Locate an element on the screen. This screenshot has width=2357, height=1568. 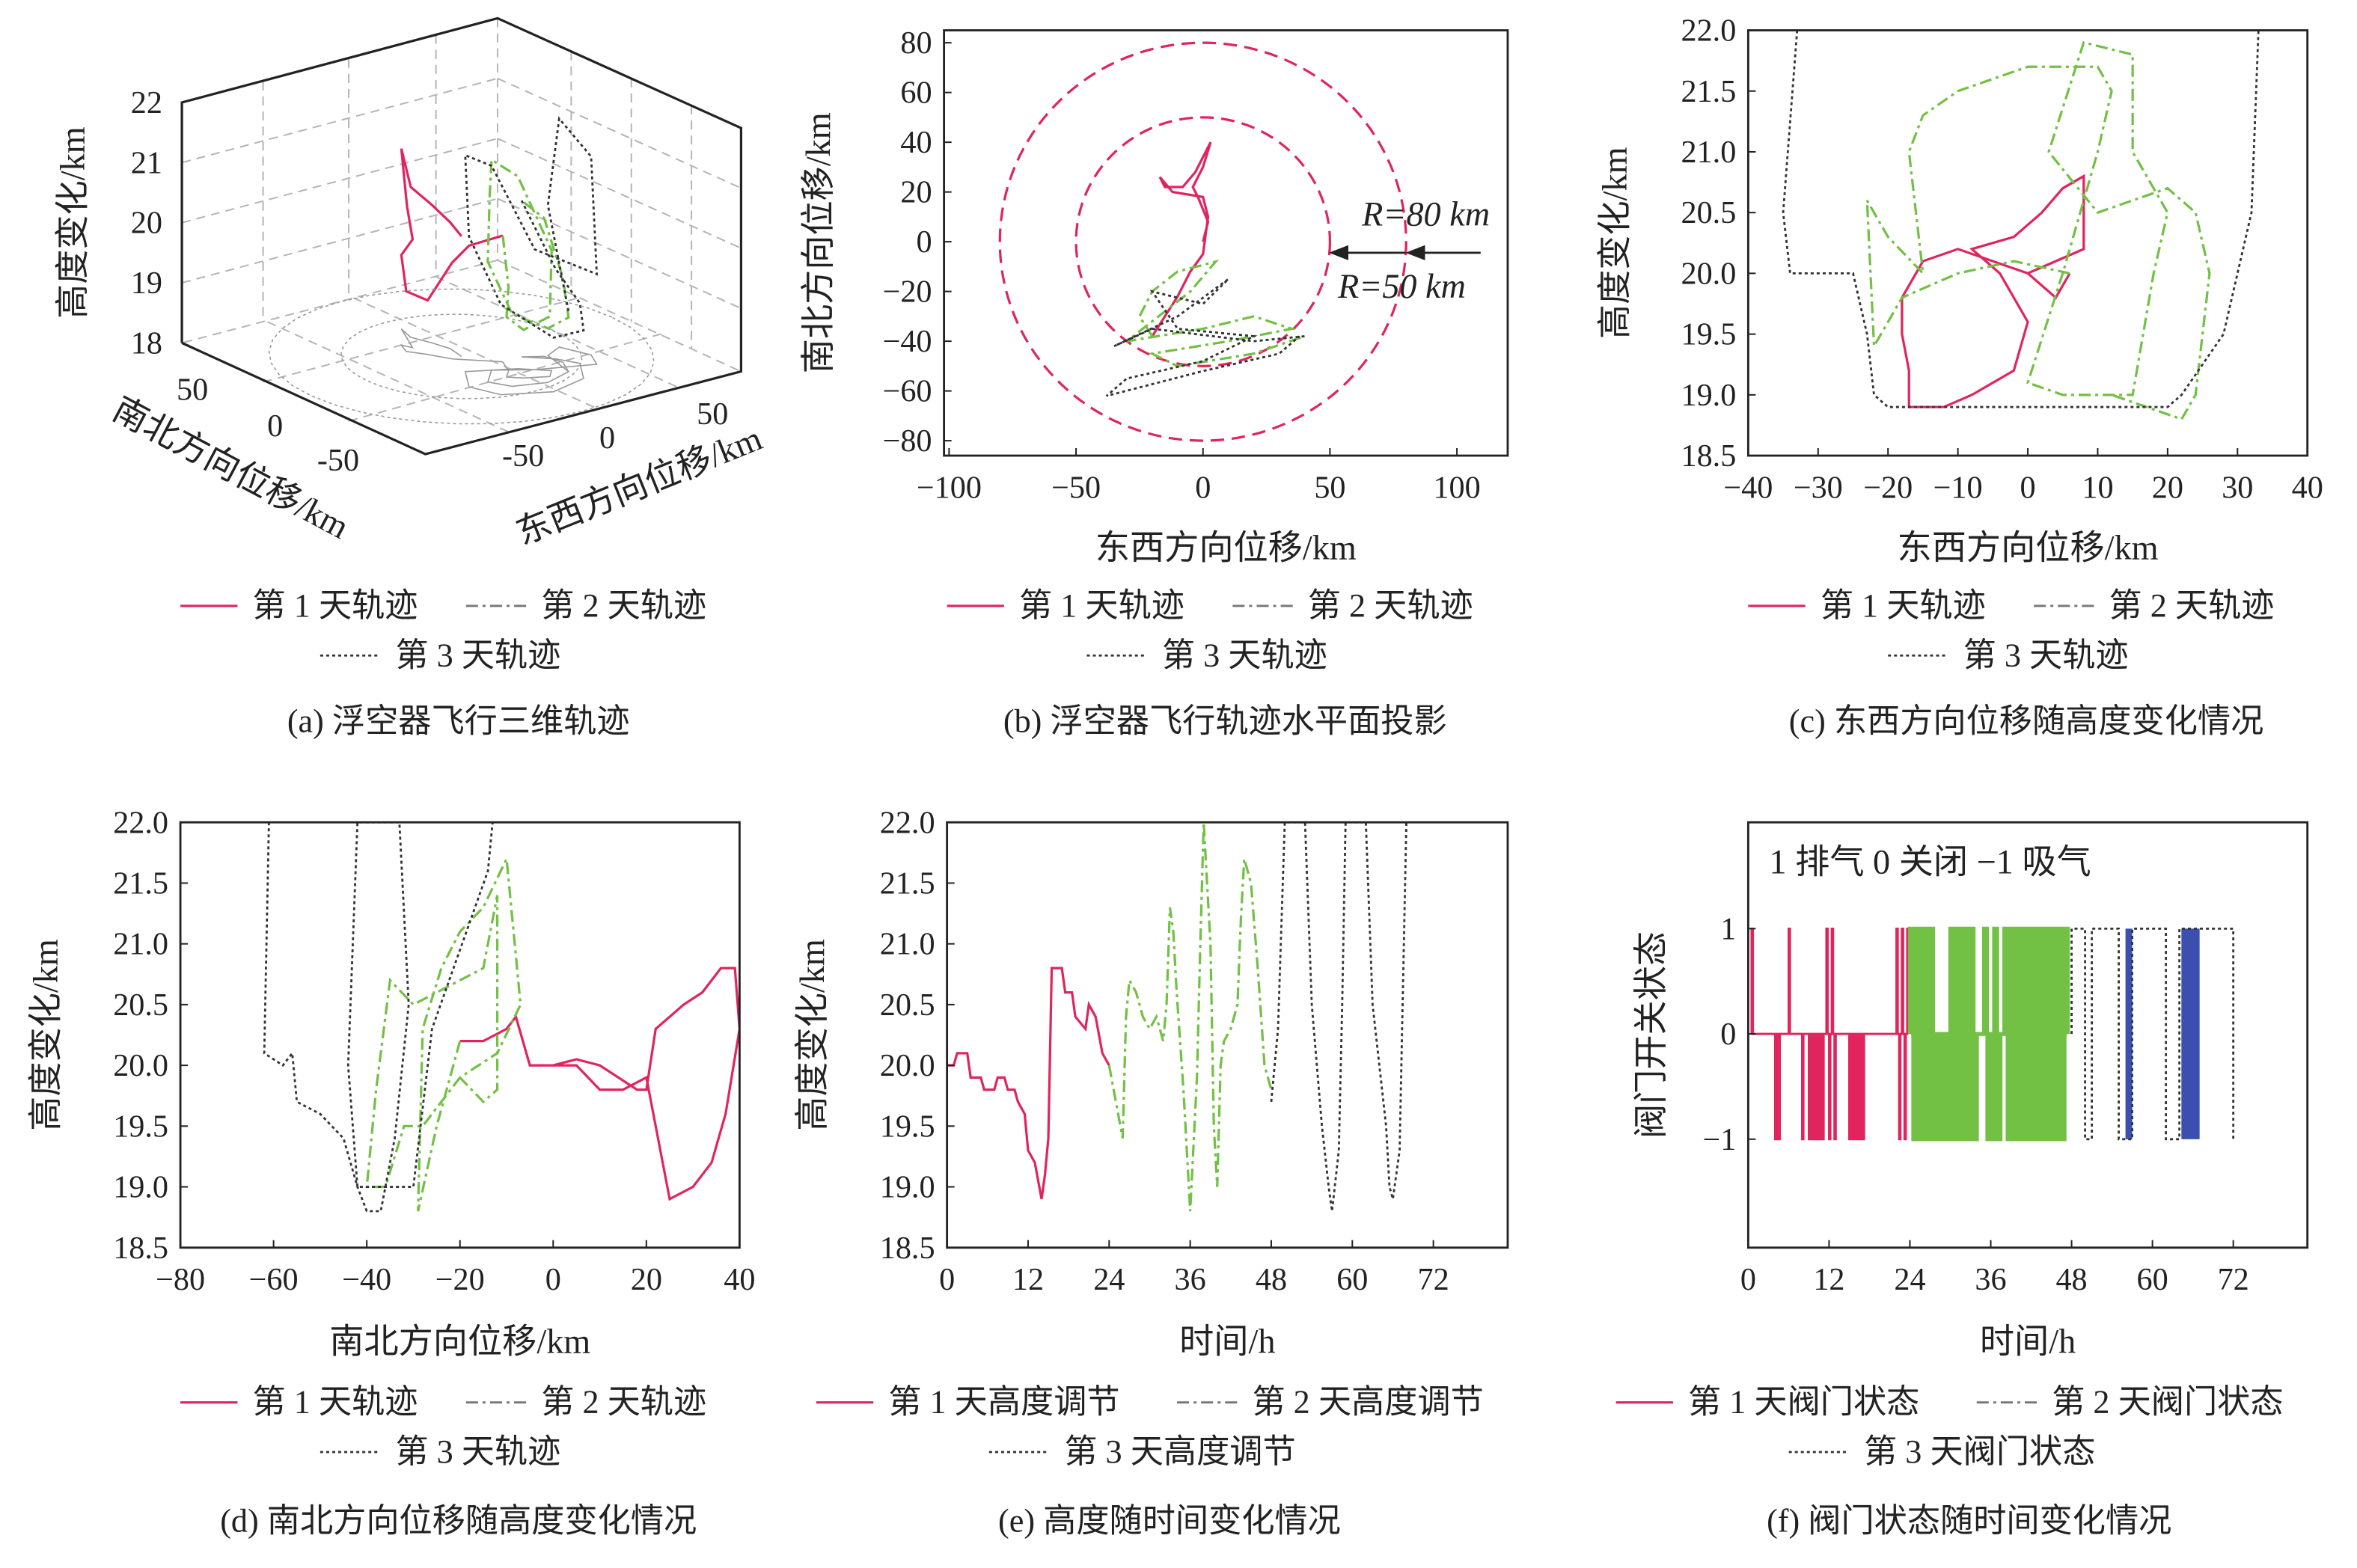
grid-3d is located at coordinates (461, 226).